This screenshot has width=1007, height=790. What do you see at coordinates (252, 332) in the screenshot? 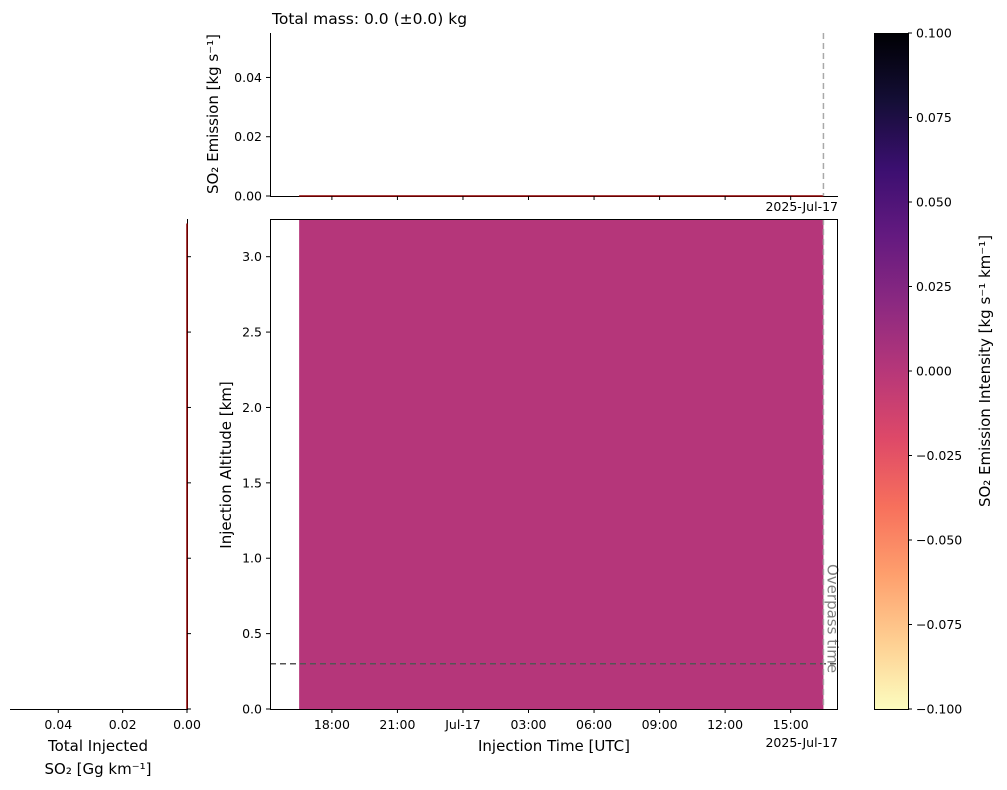
I see `main-y-tick-label: 2.5` at bounding box center [252, 332].